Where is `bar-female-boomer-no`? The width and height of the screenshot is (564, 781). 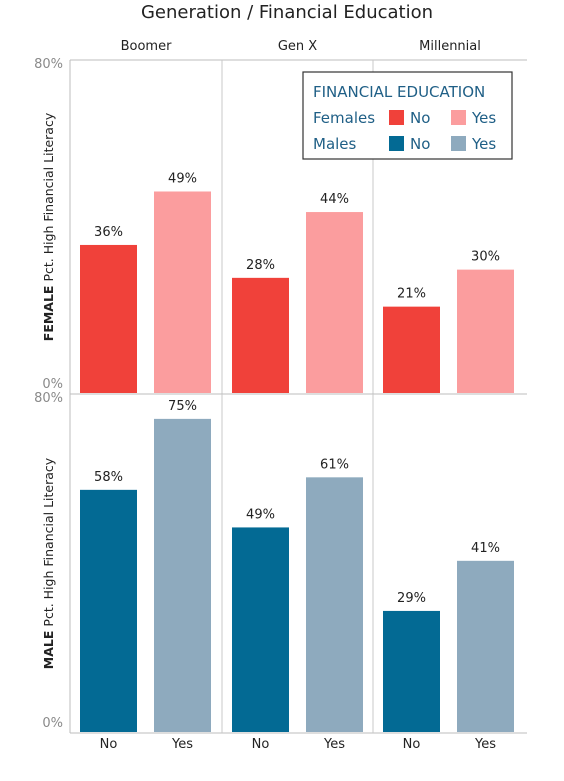
bar-female-boomer-no is located at coordinates (108, 318).